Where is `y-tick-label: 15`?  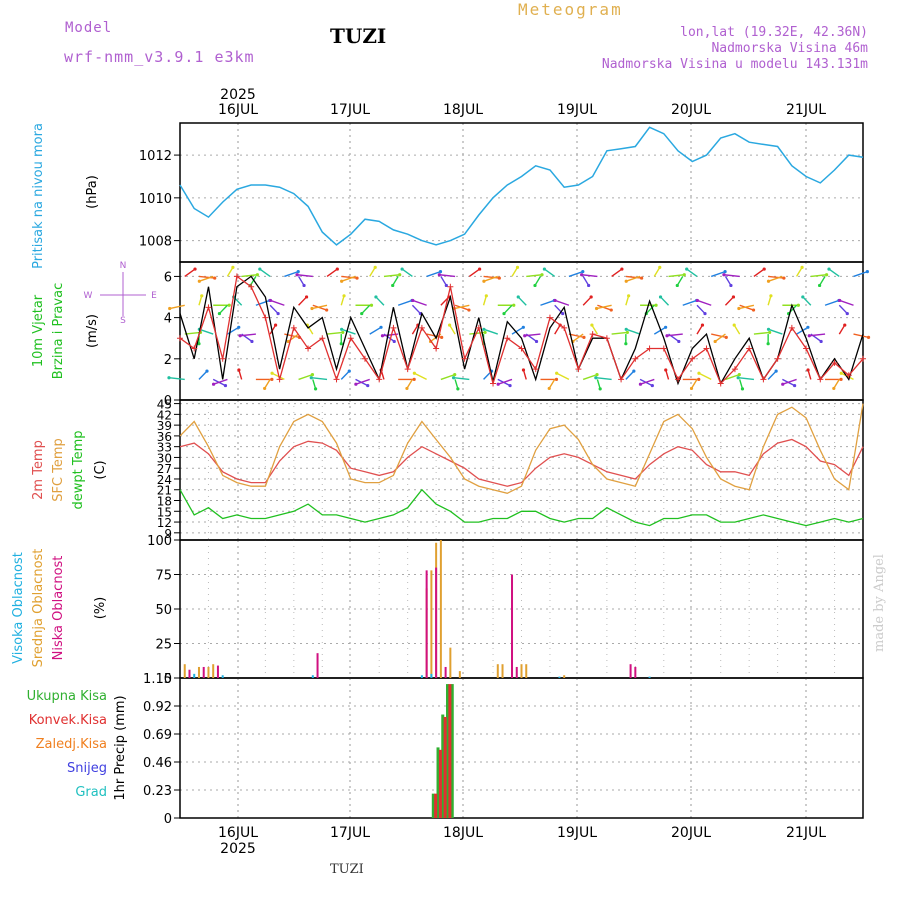 y-tick-label: 15 is located at coordinates (164, 512).